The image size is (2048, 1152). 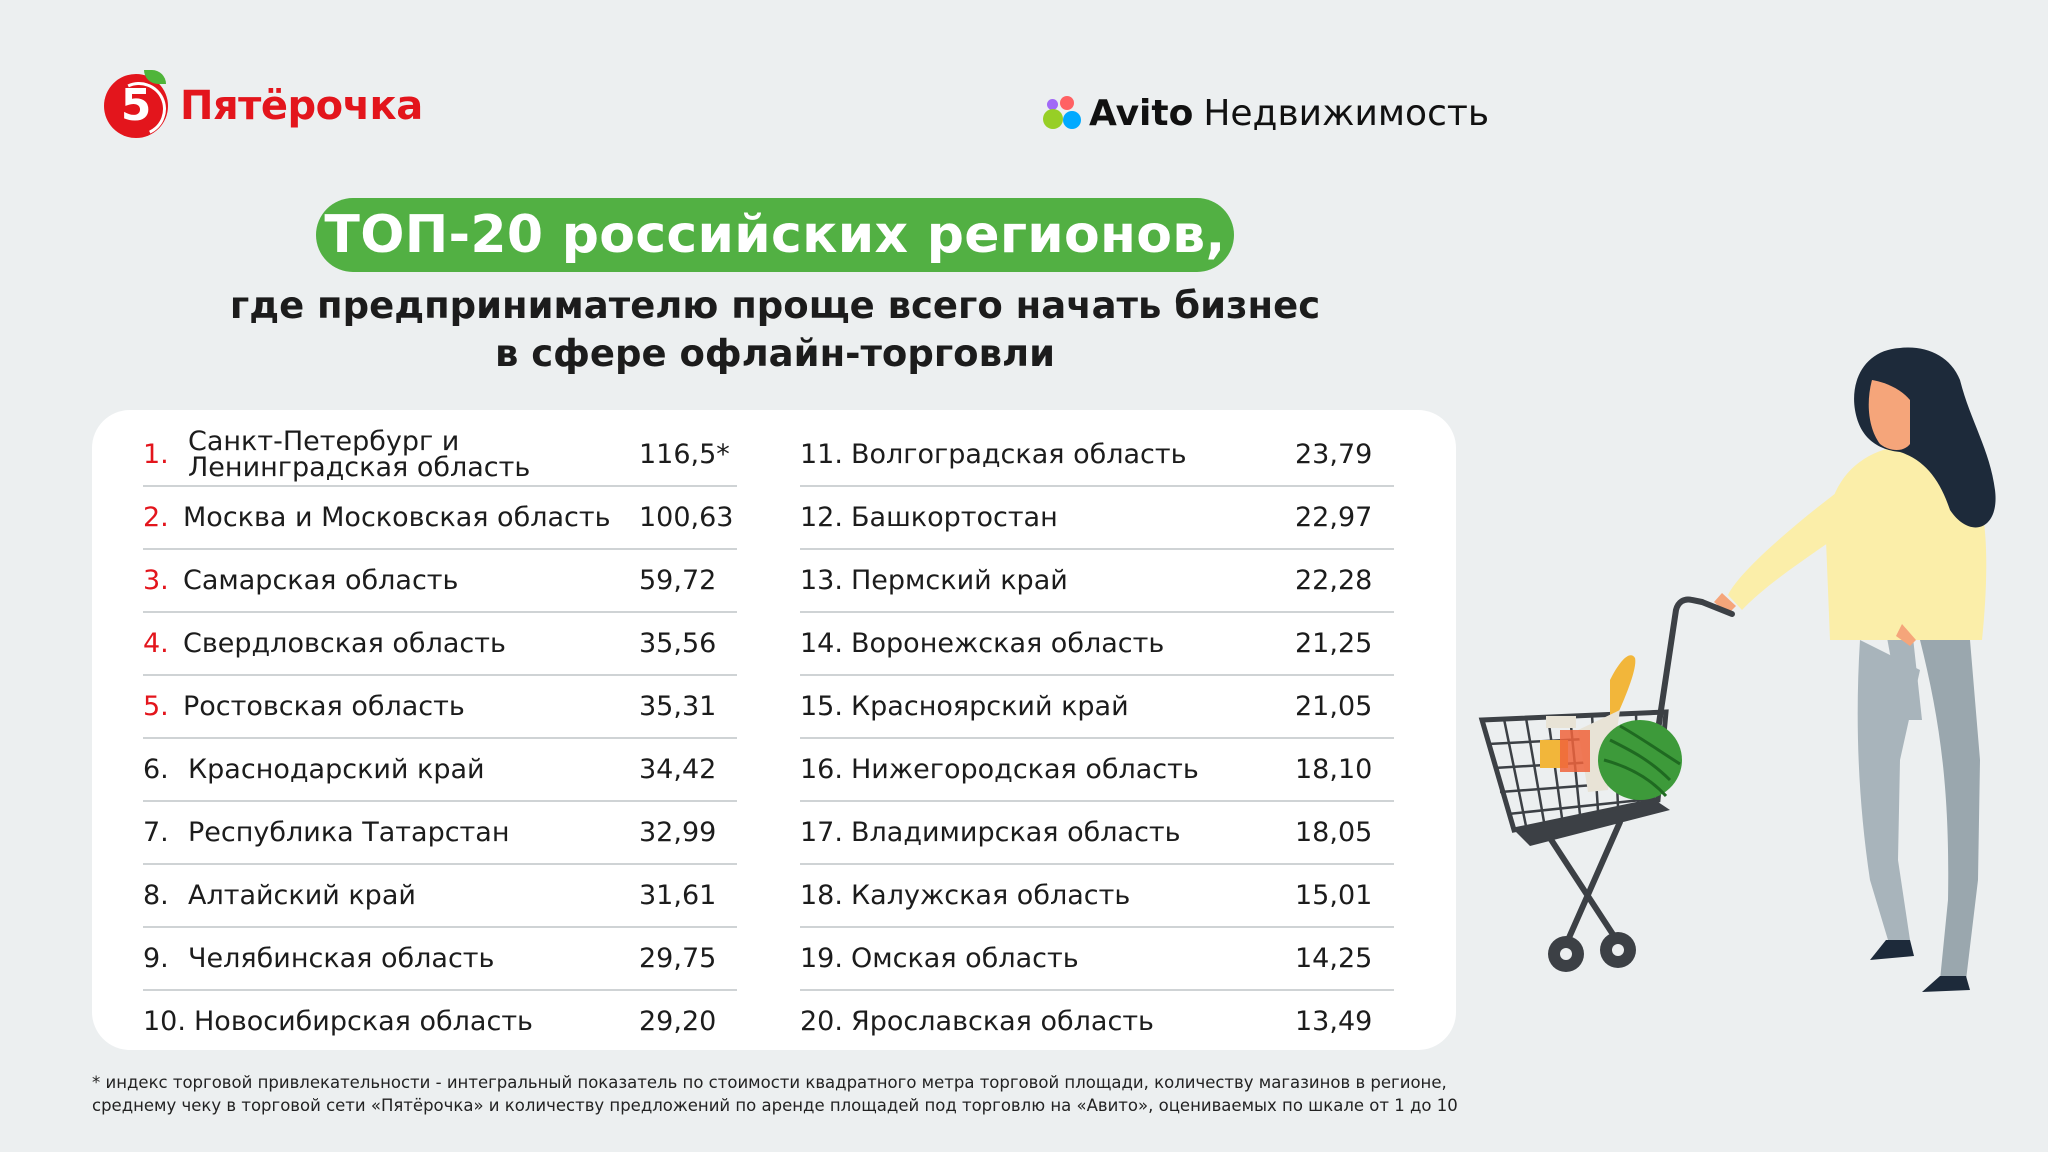 What do you see at coordinates (1008, 643) in the screenshot?
I see `region-name: Воронежская область` at bounding box center [1008, 643].